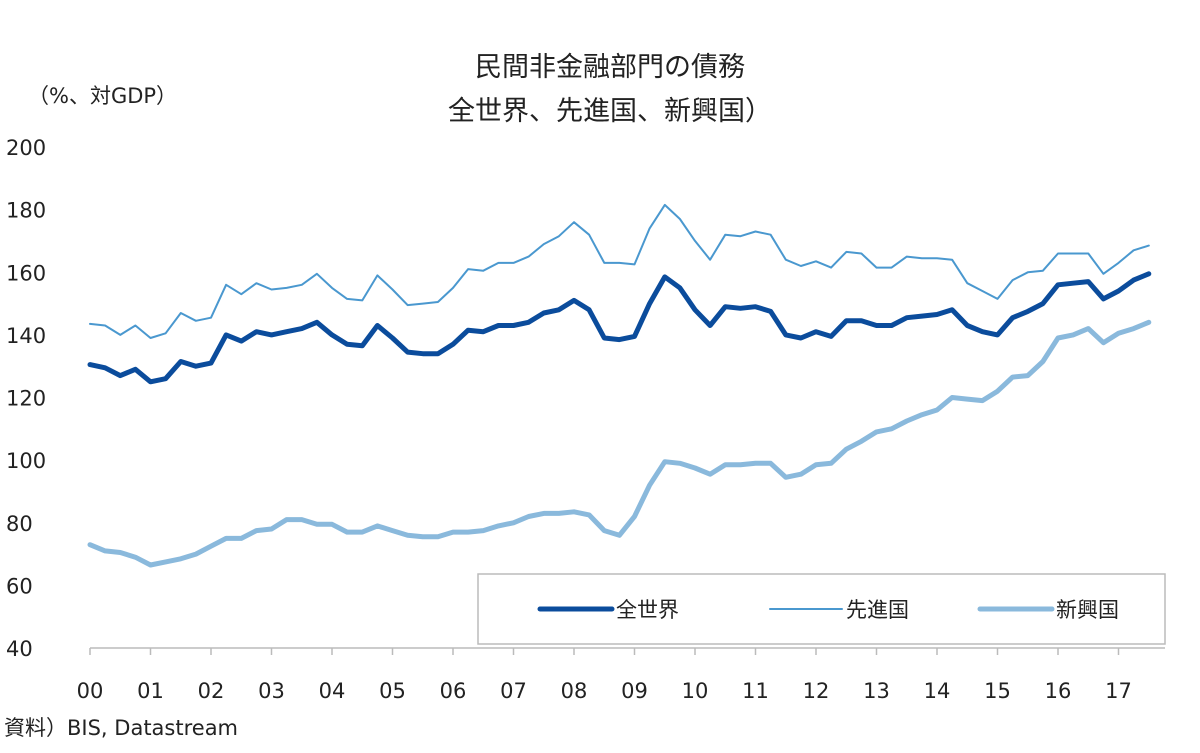 The height and width of the screenshot is (753, 1200). What do you see at coordinates (271, 691) in the screenshot?
I see `x-tick-label: 03` at bounding box center [271, 691].